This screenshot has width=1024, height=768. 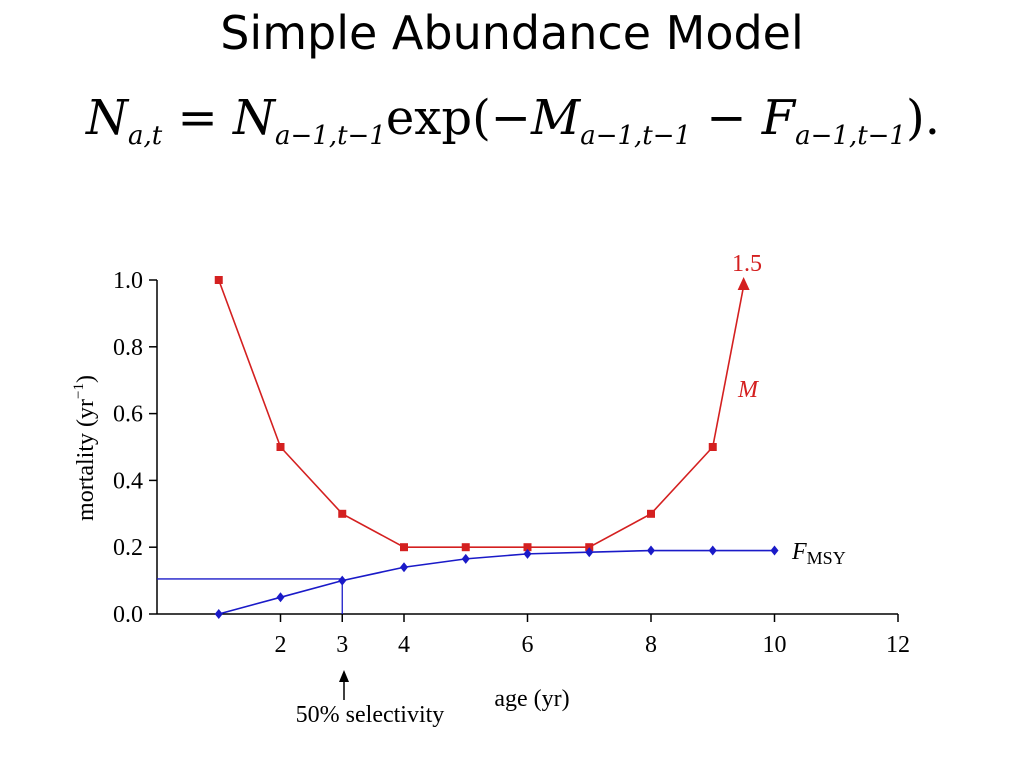 I want to click on eq-lhs-sub: a,t, so click(x=145, y=136).